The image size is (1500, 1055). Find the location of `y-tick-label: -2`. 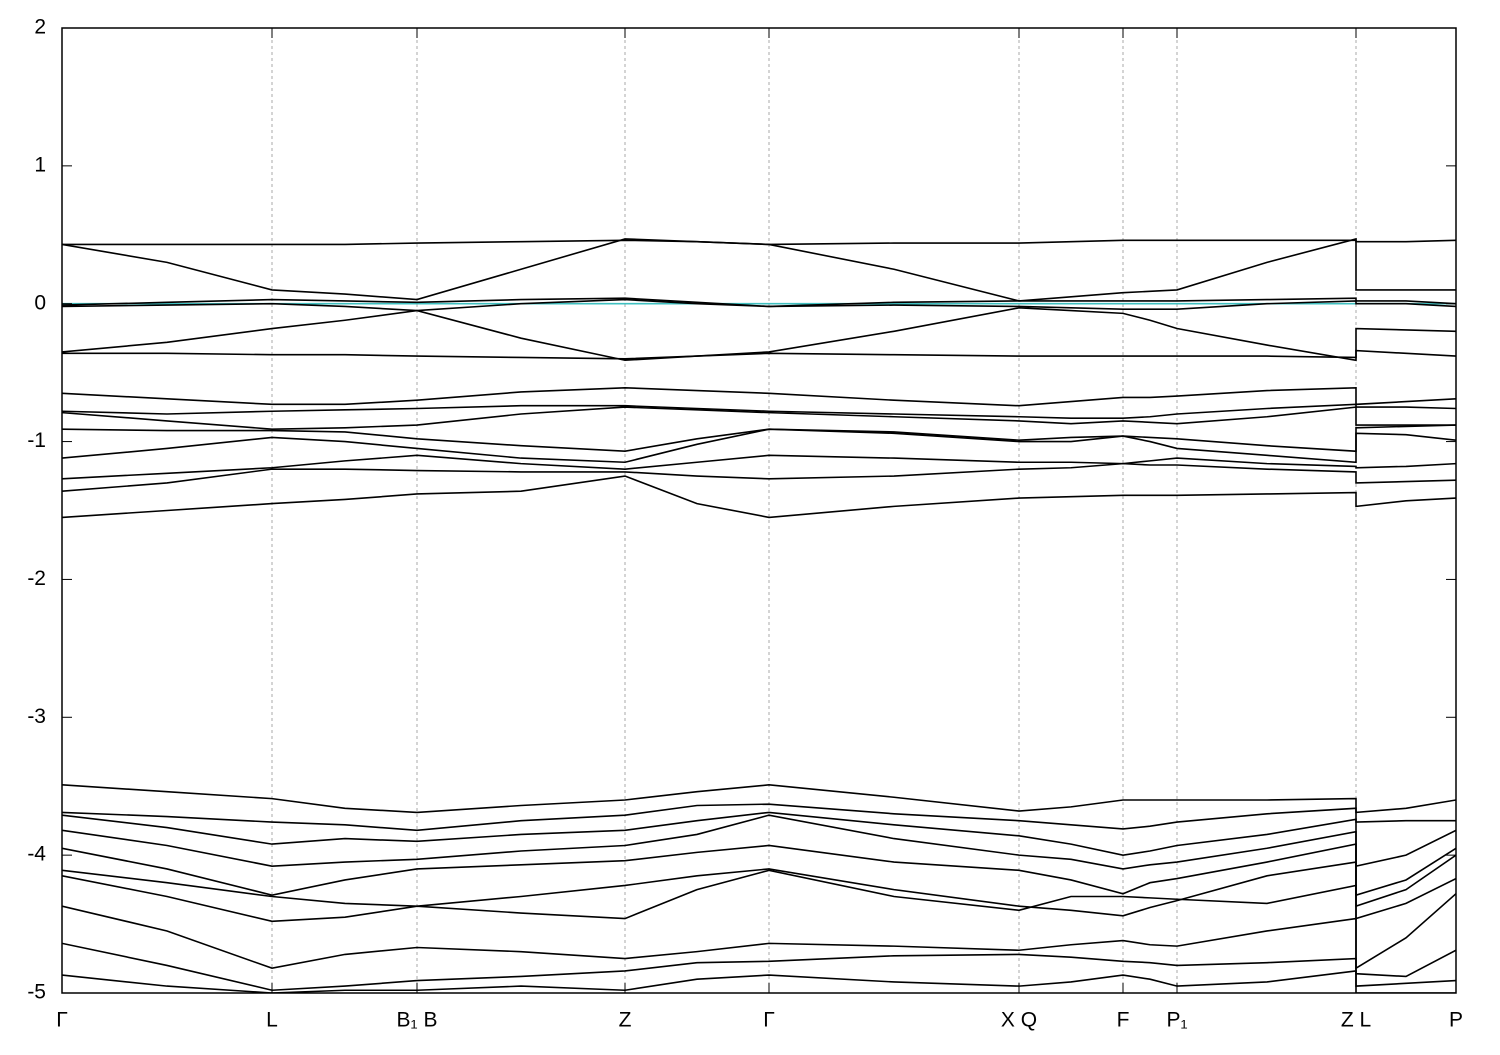

y-tick-label: -2 is located at coordinates (36, 578).